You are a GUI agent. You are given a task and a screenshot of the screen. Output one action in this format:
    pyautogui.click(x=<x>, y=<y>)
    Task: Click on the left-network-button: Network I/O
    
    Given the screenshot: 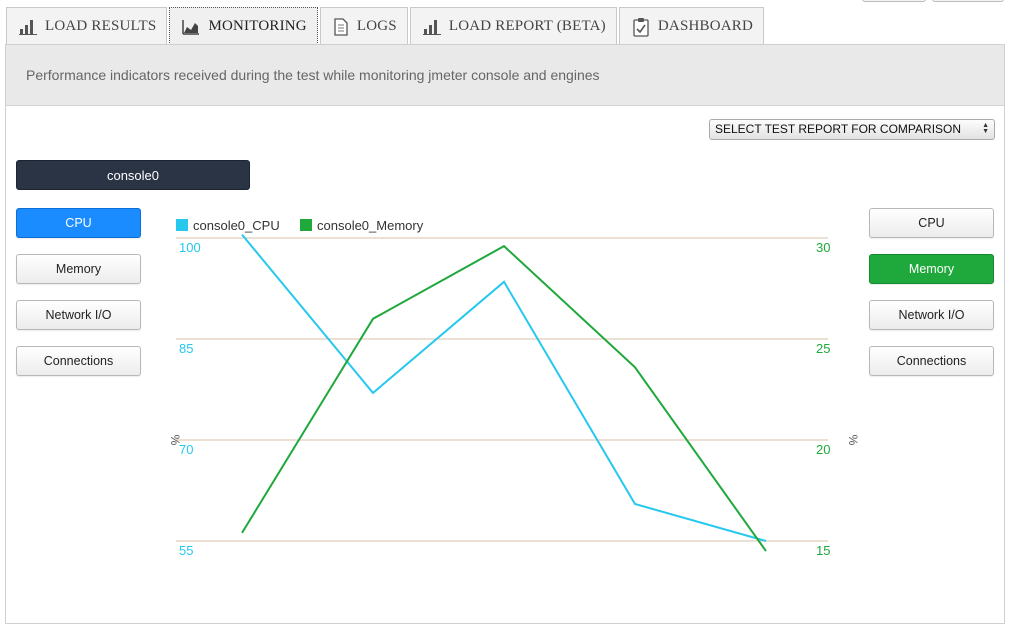 What is the action you would take?
    pyautogui.click(x=78, y=315)
    